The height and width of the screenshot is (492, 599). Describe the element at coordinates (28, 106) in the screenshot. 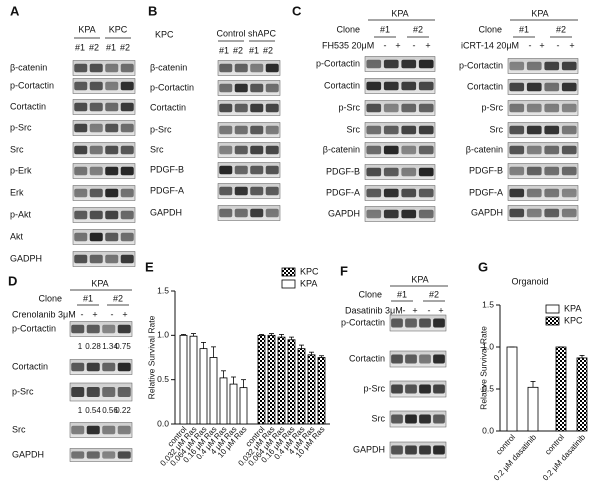

I see `row-label: Cortactin` at that location.